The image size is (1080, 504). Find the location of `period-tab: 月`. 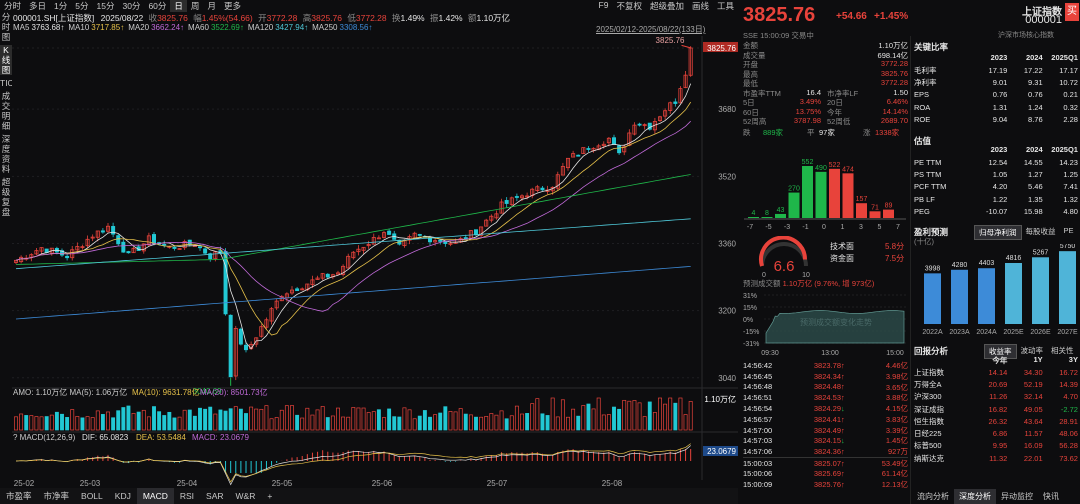

period-tab: 月 is located at coordinates (211, 5).